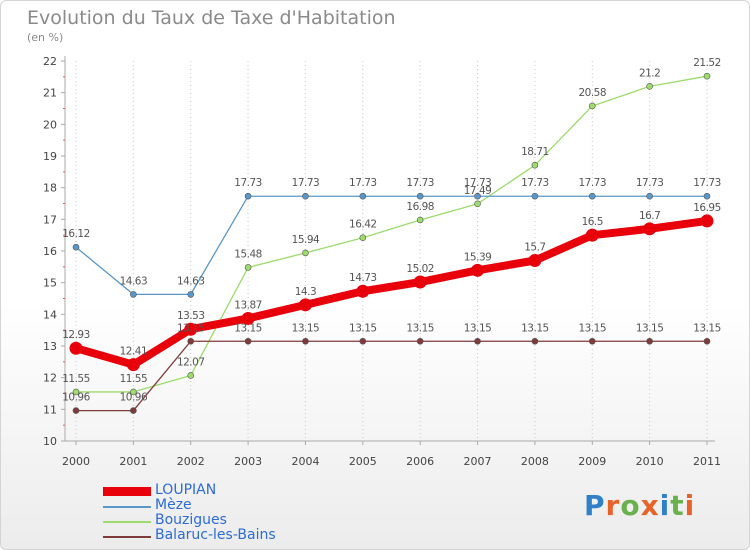 This screenshot has height=550, width=750. What do you see at coordinates (613, 505) in the screenshot?
I see `logo-letter: r` at bounding box center [613, 505].